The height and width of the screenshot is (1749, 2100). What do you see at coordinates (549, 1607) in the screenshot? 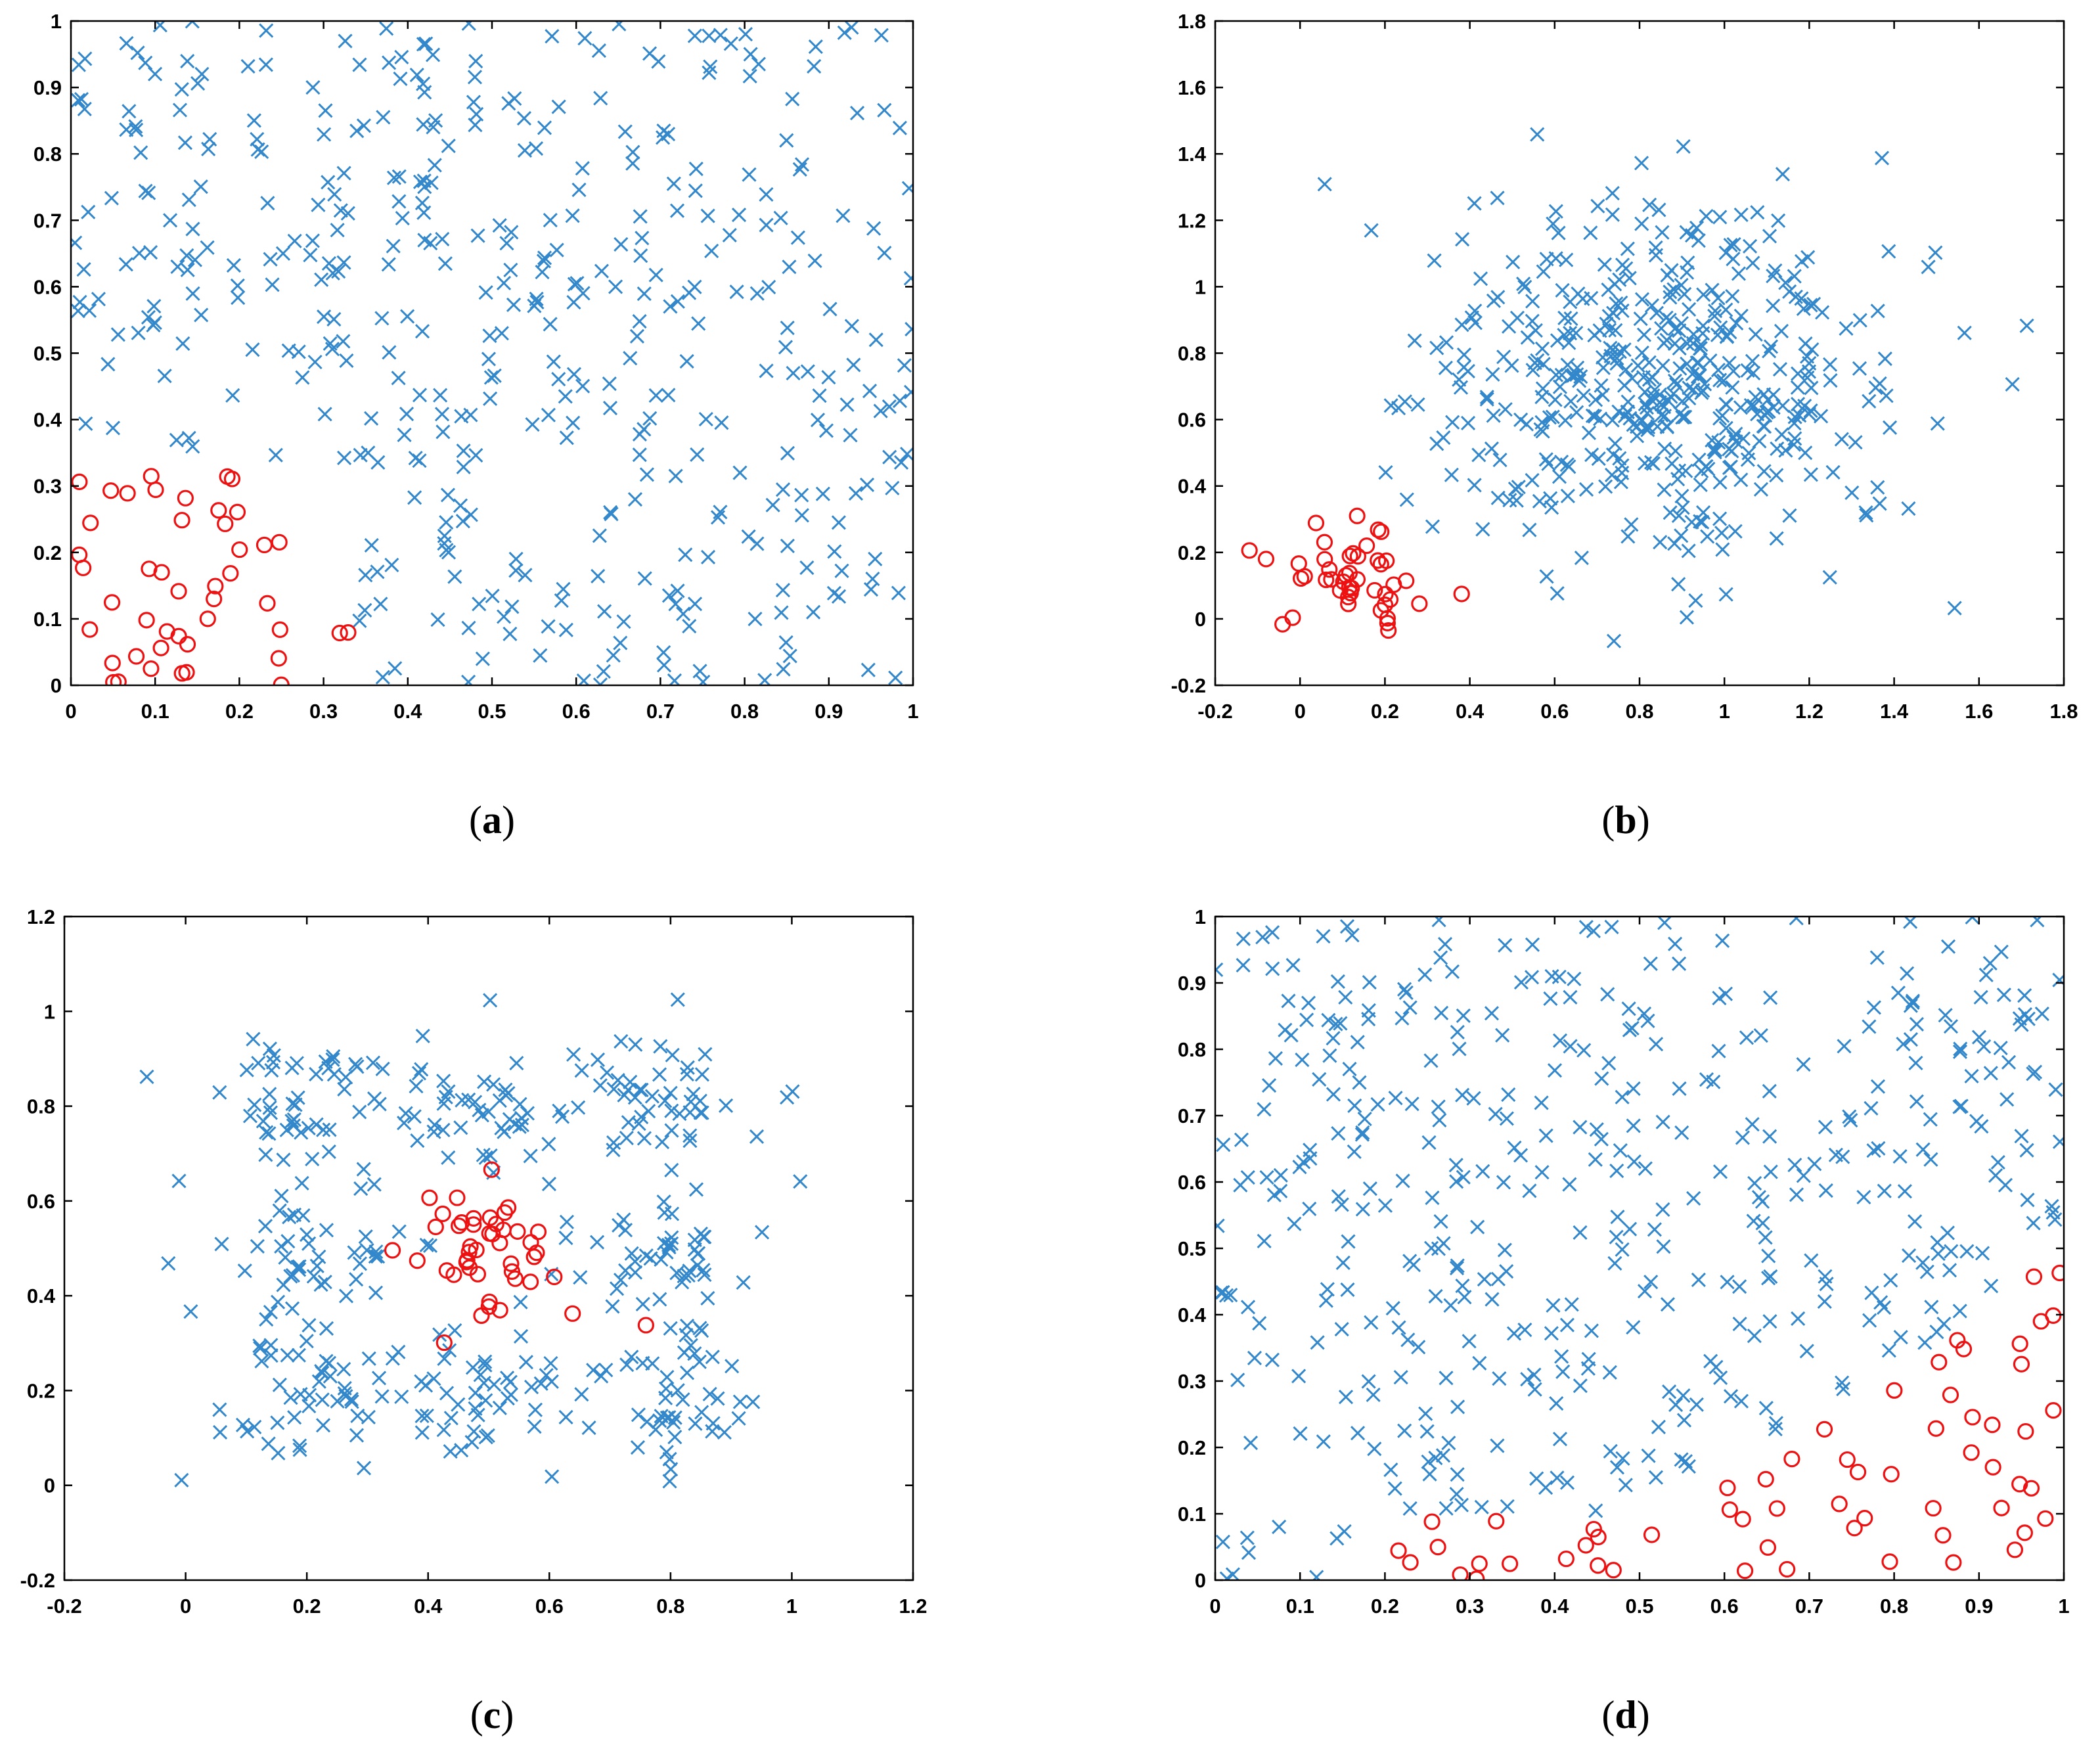
I see `x-tick-label: 0.6` at bounding box center [549, 1607].